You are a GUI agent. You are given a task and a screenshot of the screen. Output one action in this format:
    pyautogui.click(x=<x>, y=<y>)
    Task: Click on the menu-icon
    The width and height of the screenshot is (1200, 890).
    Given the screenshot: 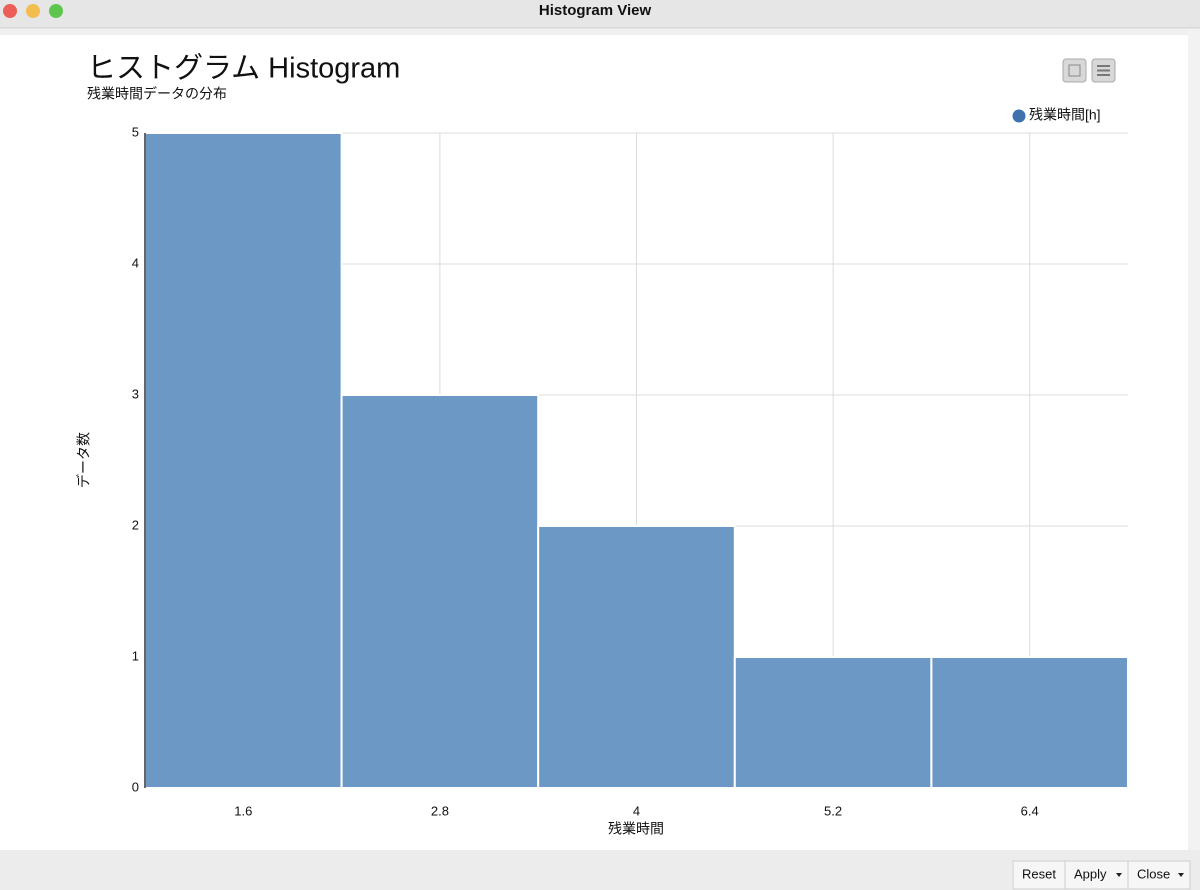 What is the action you would take?
    pyautogui.click(x=1103, y=70)
    